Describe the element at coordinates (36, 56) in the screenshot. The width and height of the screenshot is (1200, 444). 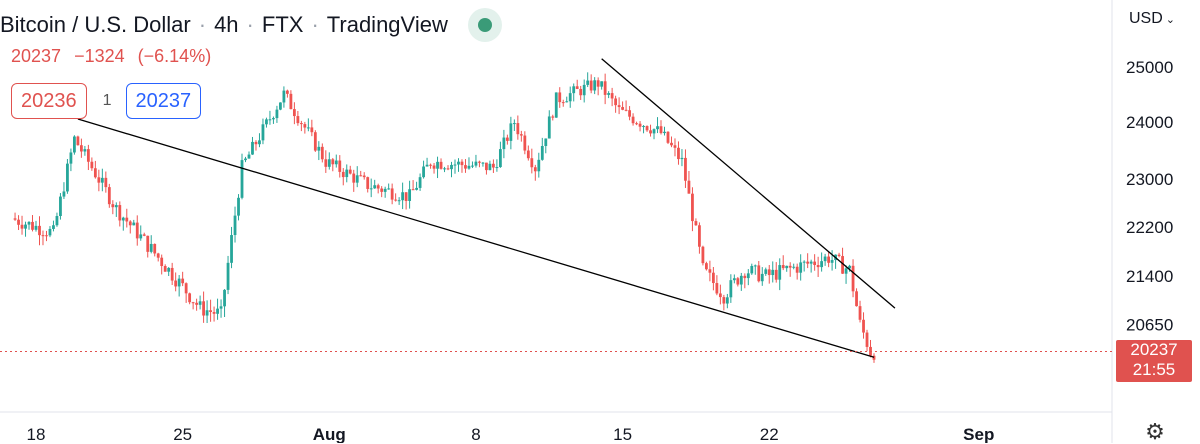
I see `last-price: 20237` at that location.